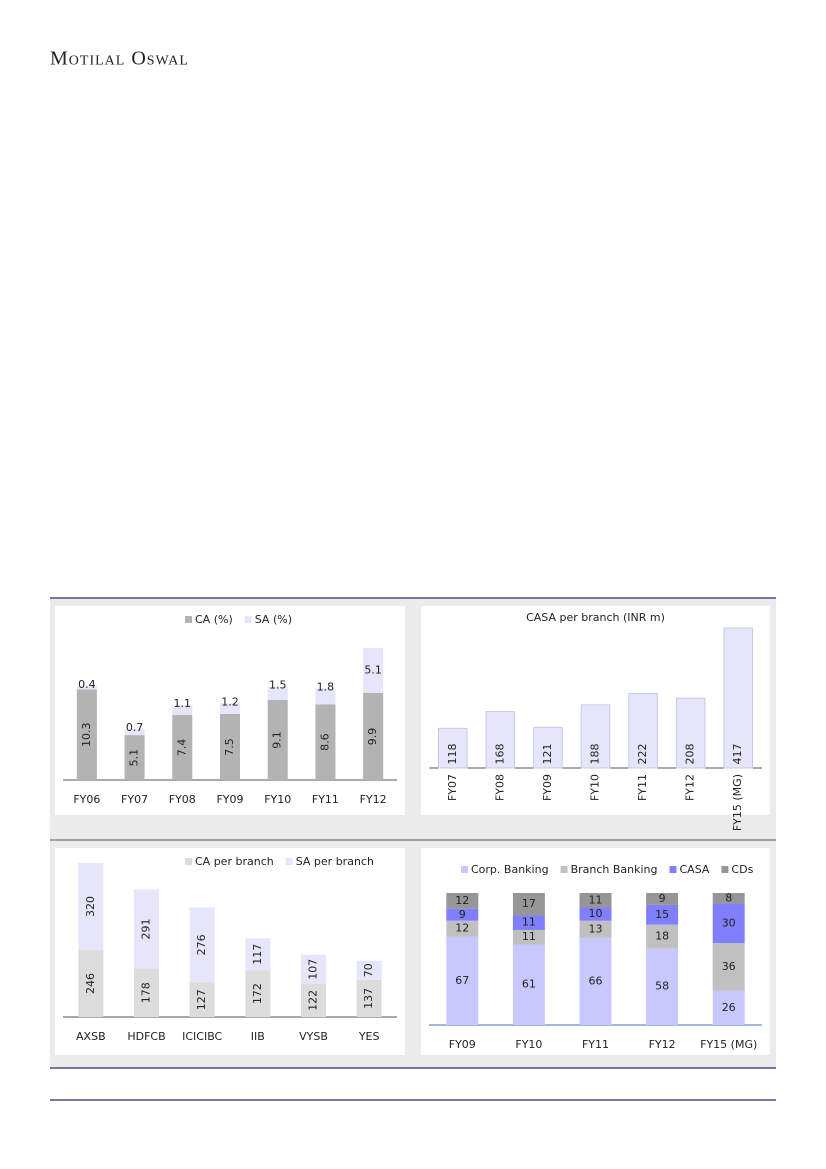 This screenshot has height=1169, width=826. I want to click on value-label: 0.7, so click(135, 727).